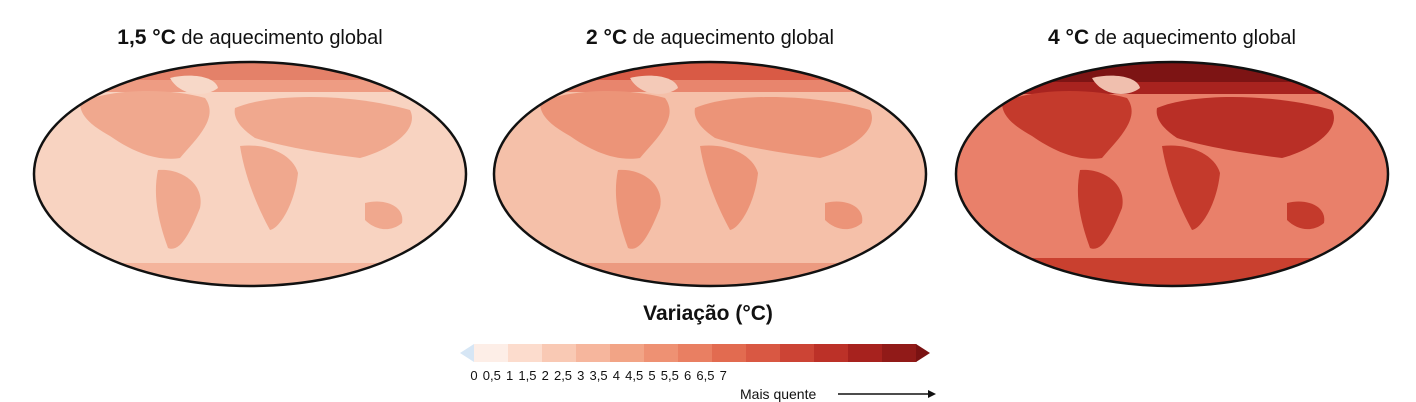  What do you see at coordinates (527, 375) in the screenshot?
I see `colorbar-tick-label: 1,5` at bounding box center [527, 375].